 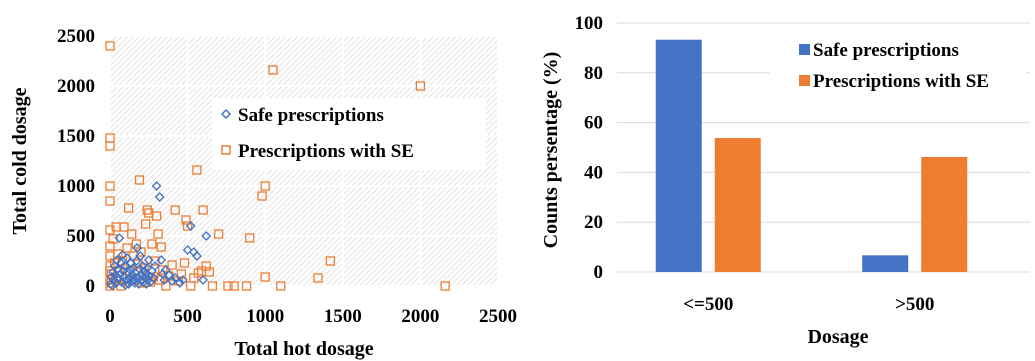 What do you see at coordinates (187, 316) in the screenshot?
I see `scatter-x-tick-label: 500` at bounding box center [187, 316].